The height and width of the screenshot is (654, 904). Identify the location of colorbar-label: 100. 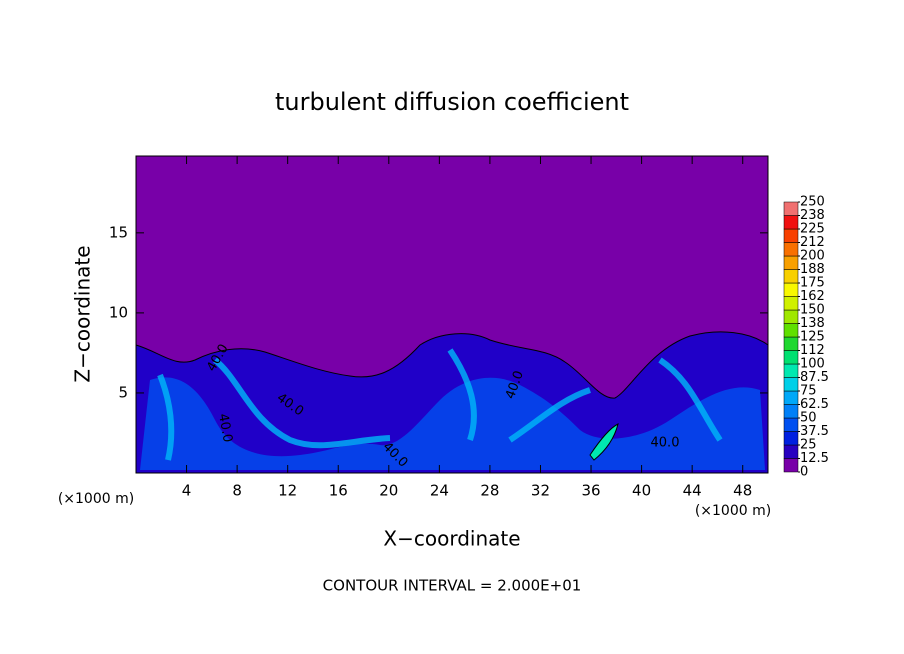
(812, 364).